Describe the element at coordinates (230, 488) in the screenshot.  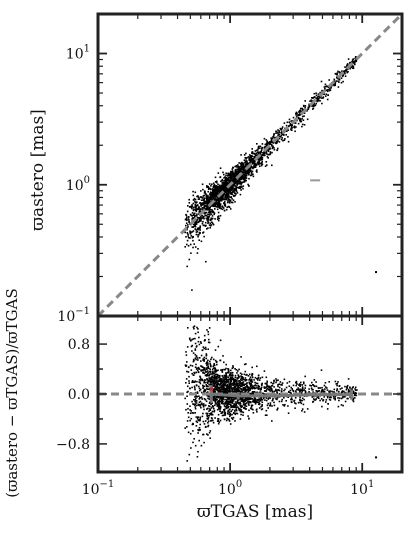
I see `x-tick-label: 100` at that location.